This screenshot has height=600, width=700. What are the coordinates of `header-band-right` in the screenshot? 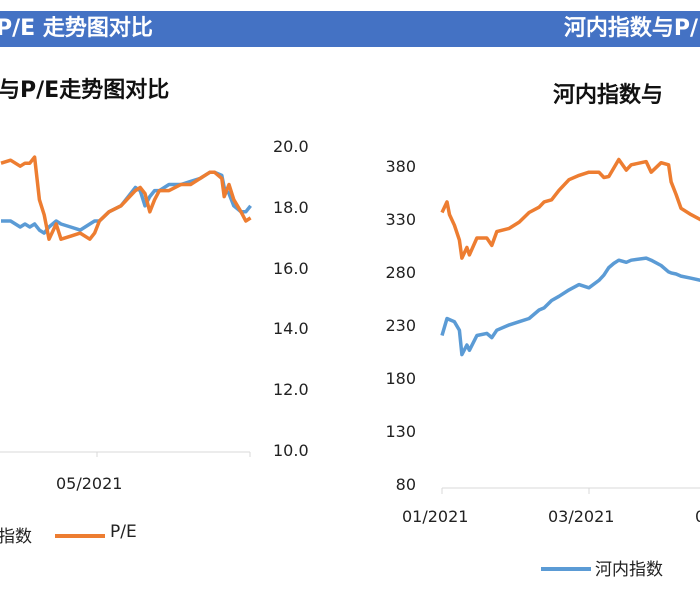 It's located at (526, 29).